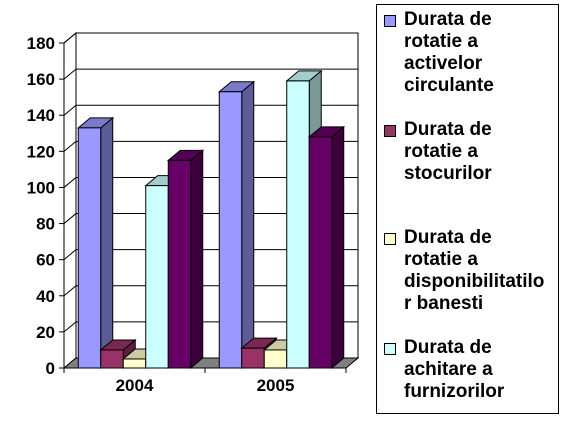 Image resolution: width=571 pixels, height=421 pixels. What do you see at coordinates (41, 115) in the screenshot?
I see `y-tick-label: 140` at bounding box center [41, 115].